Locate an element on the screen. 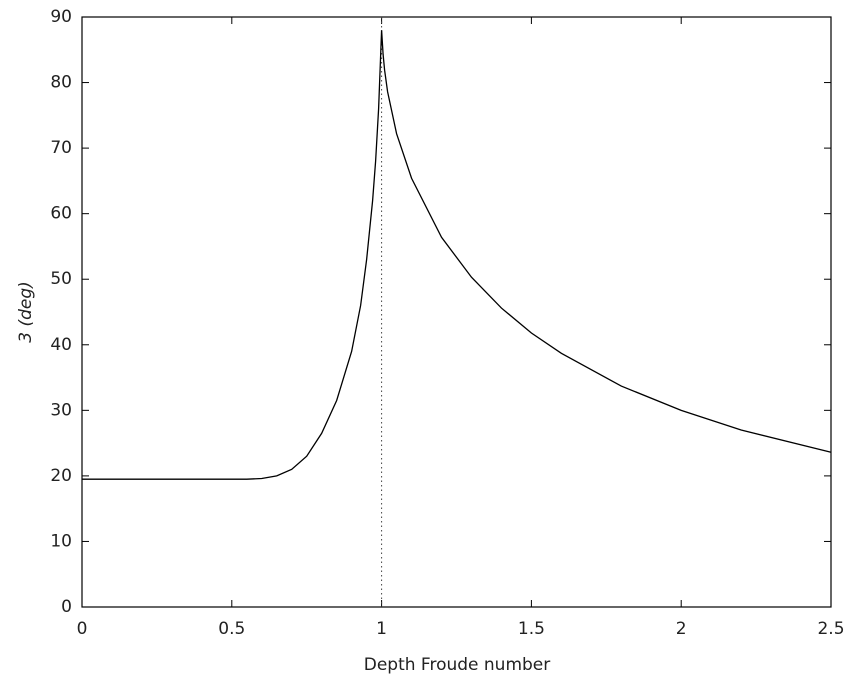 The image size is (847, 684). y-tick-label: 60 is located at coordinates (61, 214).